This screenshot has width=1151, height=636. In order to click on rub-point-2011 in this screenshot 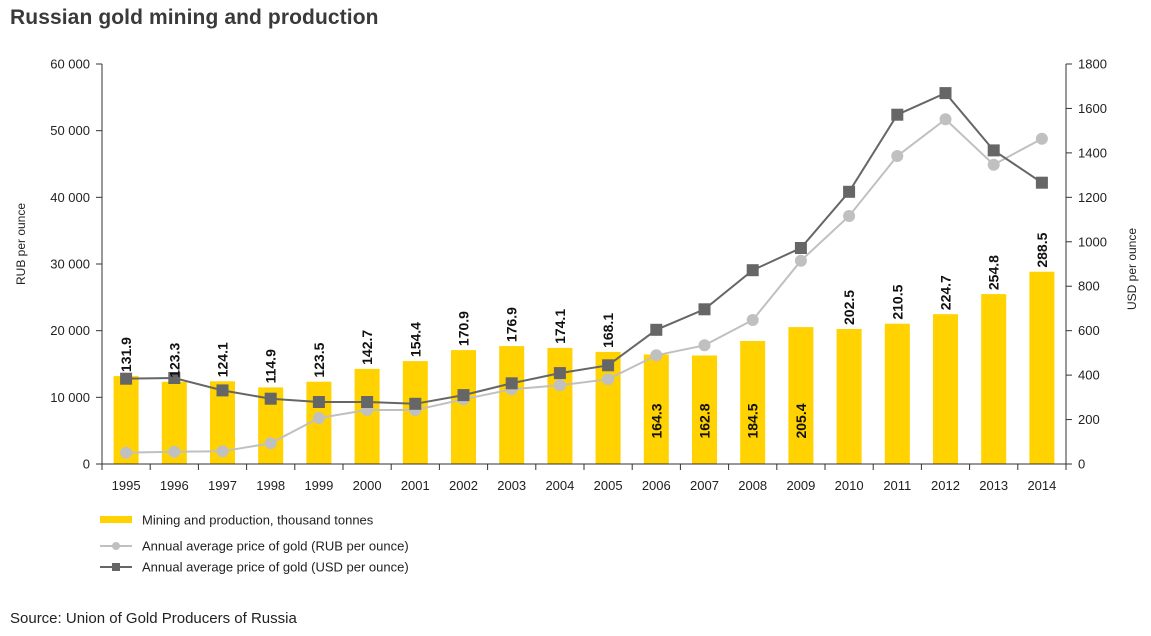, I will do `click(897, 156)`.